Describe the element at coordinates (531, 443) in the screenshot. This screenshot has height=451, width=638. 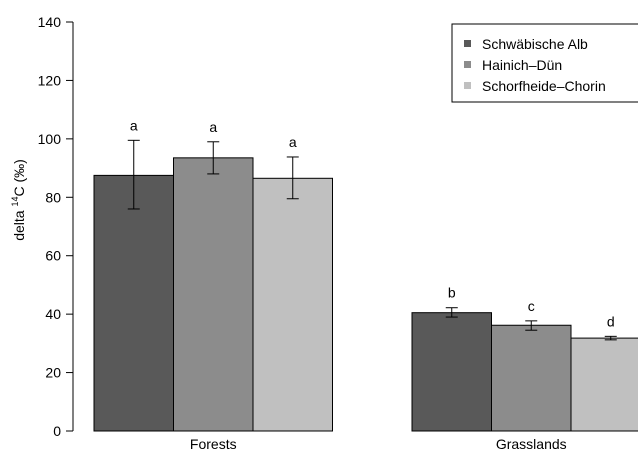
I see `x-category-label: Grasslands` at that location.